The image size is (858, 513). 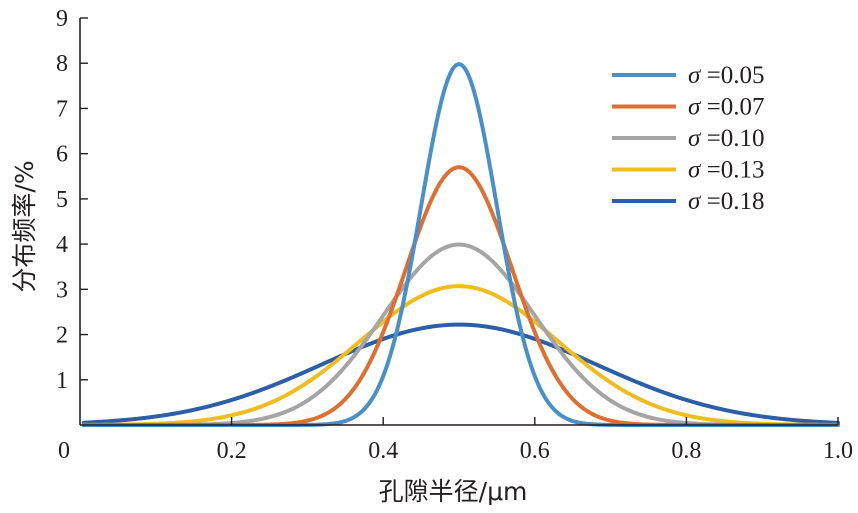 I want to click on legend-label: σ =0.05, so click(x=726, y=75).